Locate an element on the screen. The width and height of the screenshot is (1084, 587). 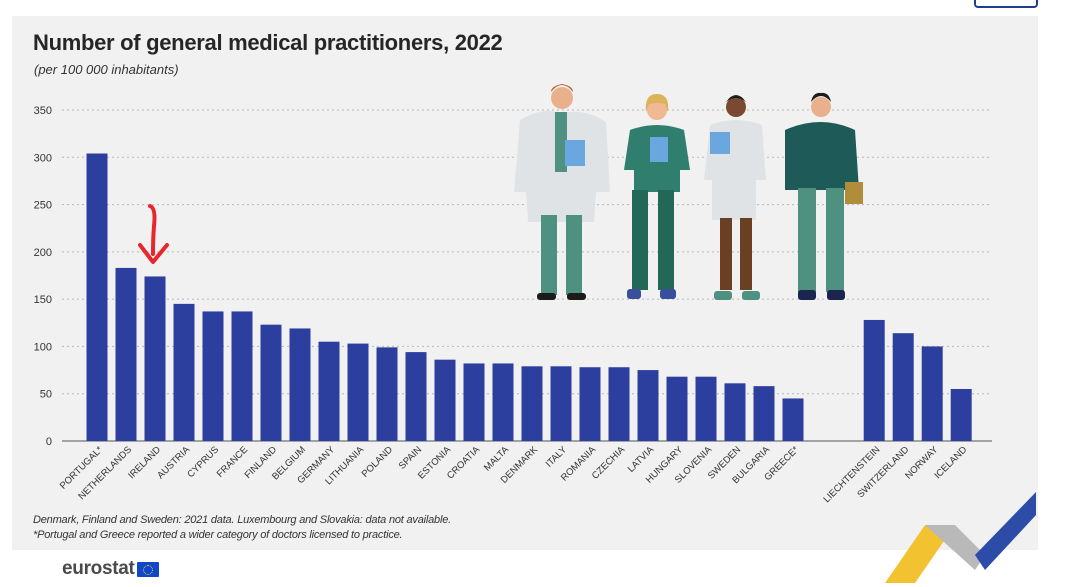
doctor-4-icon is located at coordinates (824, 196).